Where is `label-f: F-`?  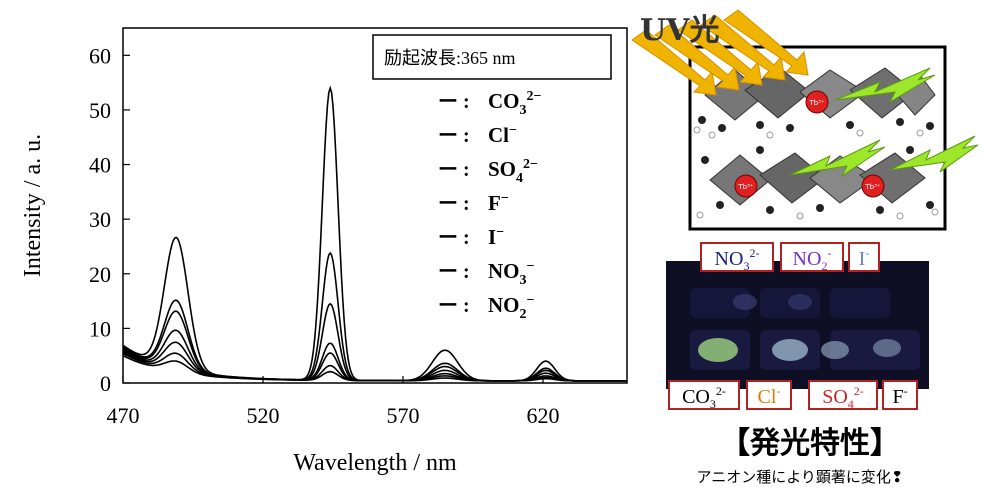
label-f: F- is located at coordinates (900, 395).